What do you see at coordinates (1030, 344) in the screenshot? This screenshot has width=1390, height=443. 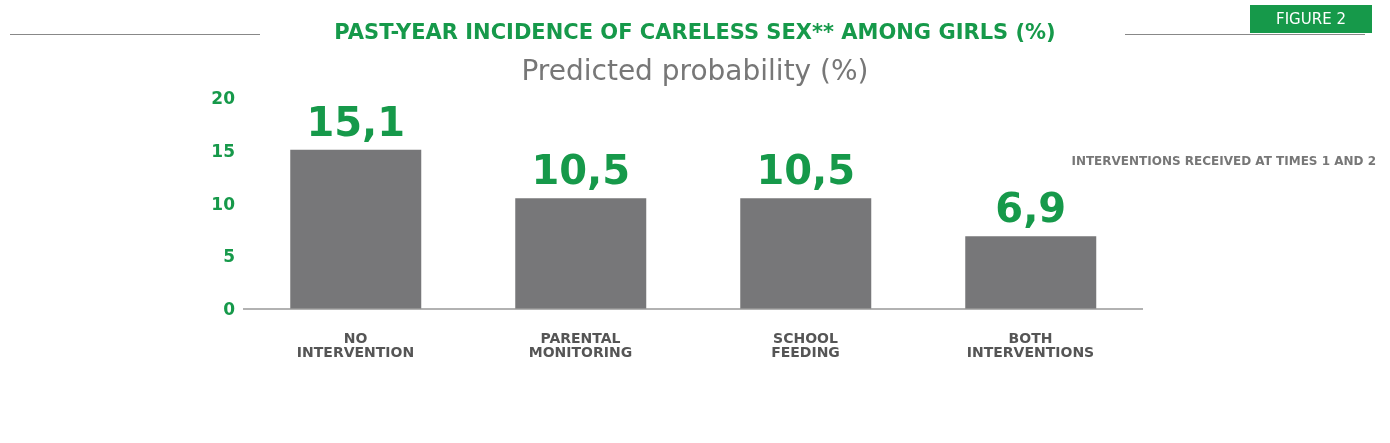 I see `x-tick-label: BOTH INTERVENTIONS` at bounding box center [1030, 344].